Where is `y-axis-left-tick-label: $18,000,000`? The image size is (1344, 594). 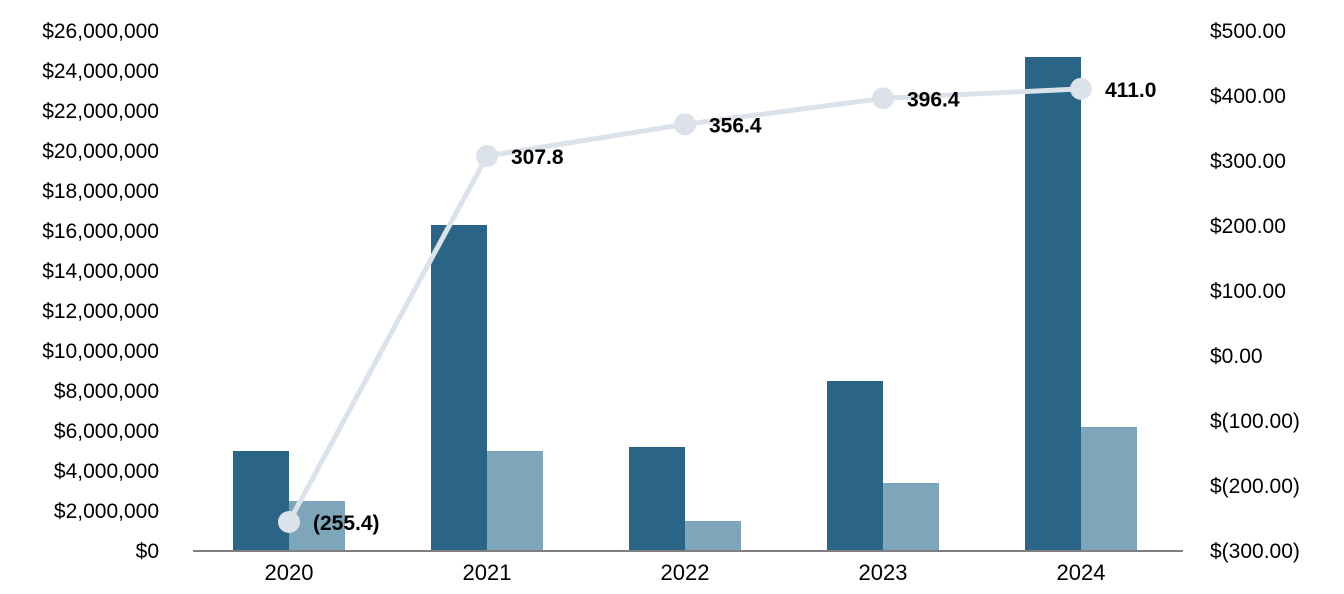
y-axis-left-tick-label: $18,000,000 is located at coordinates (100, 191).